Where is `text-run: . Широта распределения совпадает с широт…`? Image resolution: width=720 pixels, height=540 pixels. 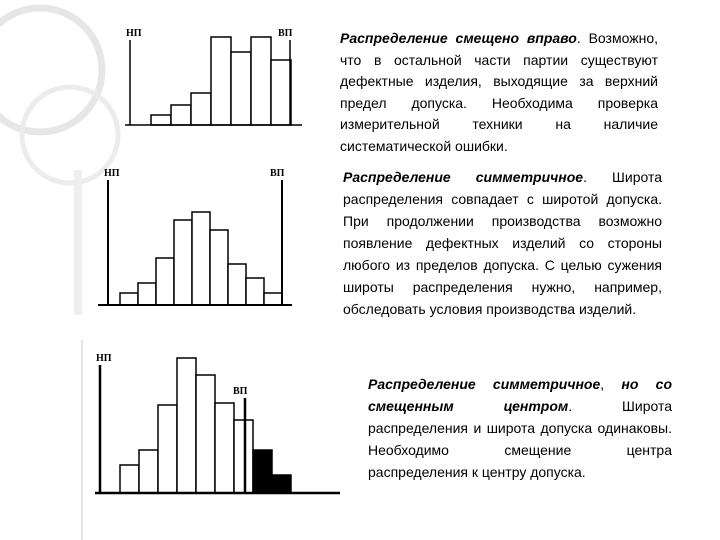
text-run: . Широта распределения совпадает с широт… is located at coordinates (502, 243).